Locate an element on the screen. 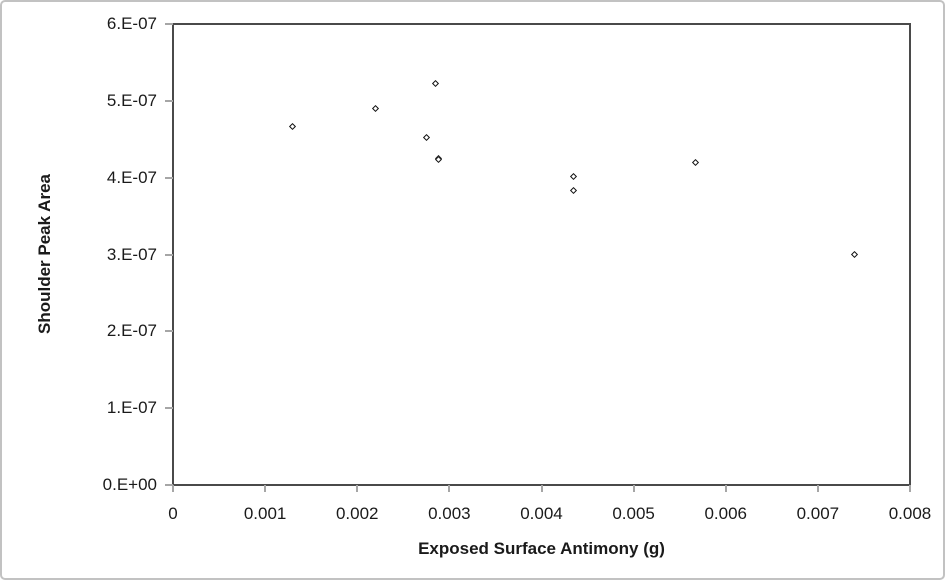 This screenshot has height=580, width=945. x-tick-label: 0.006 is located at coordinates (726, 513).